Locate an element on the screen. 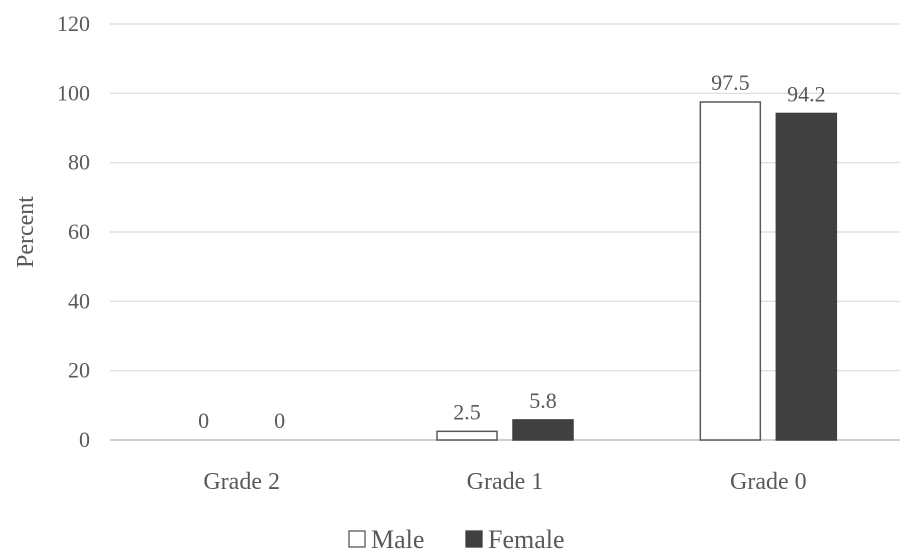 The height and width of the screenshot is (557, 910). data-label-male: 97.5 is located at coordinates (730, 82).